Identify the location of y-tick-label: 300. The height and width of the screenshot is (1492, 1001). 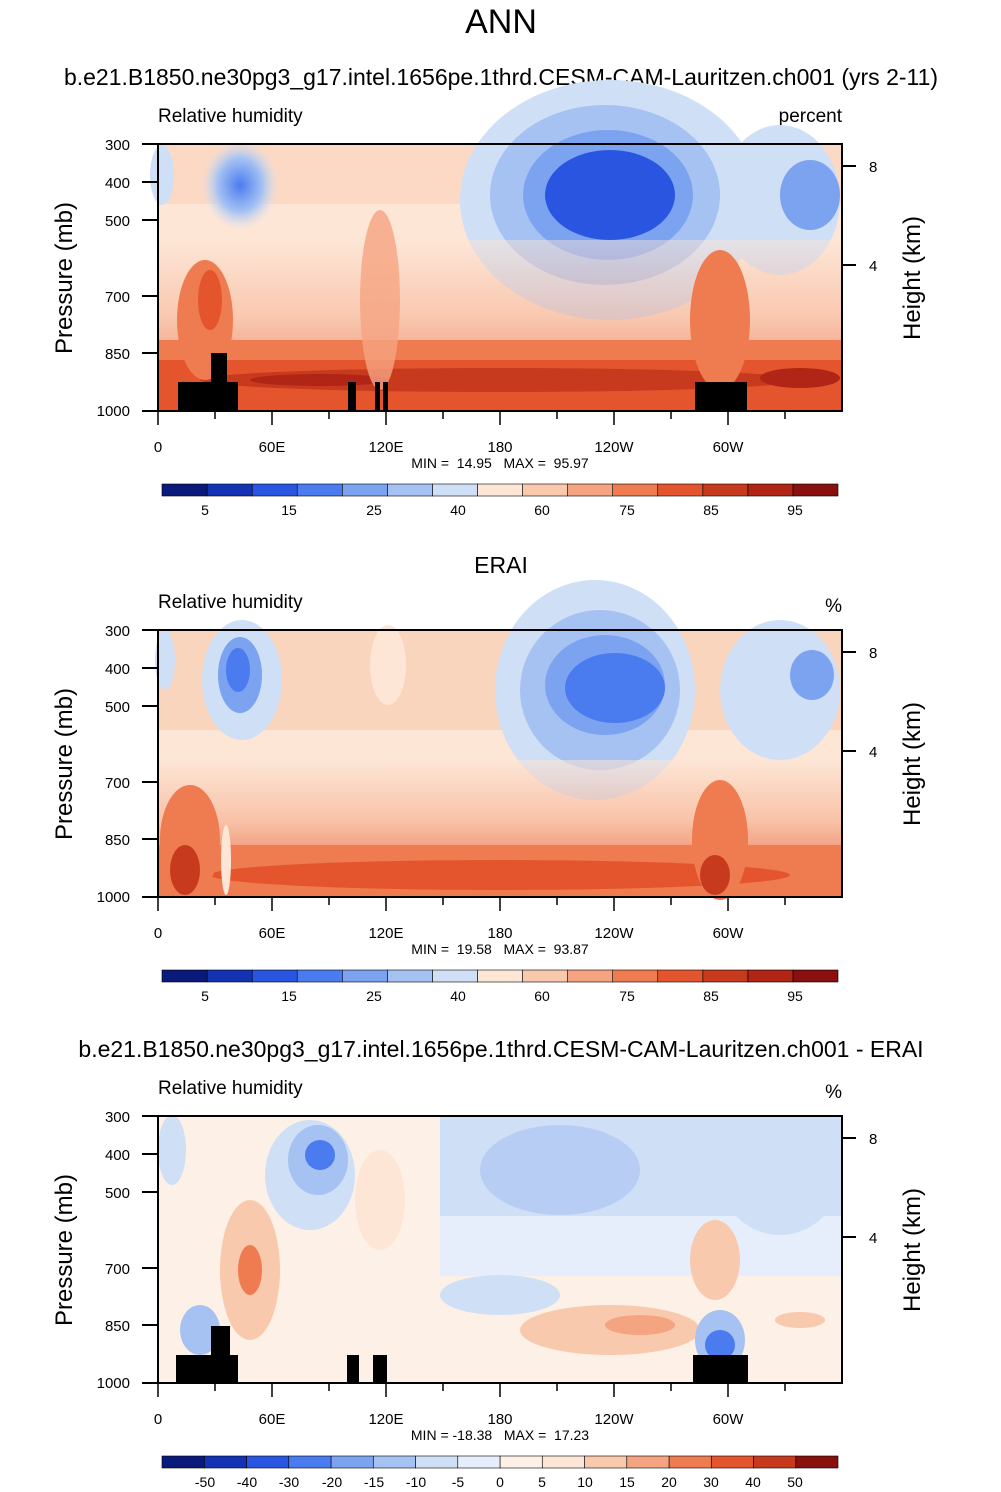
(117, 145).